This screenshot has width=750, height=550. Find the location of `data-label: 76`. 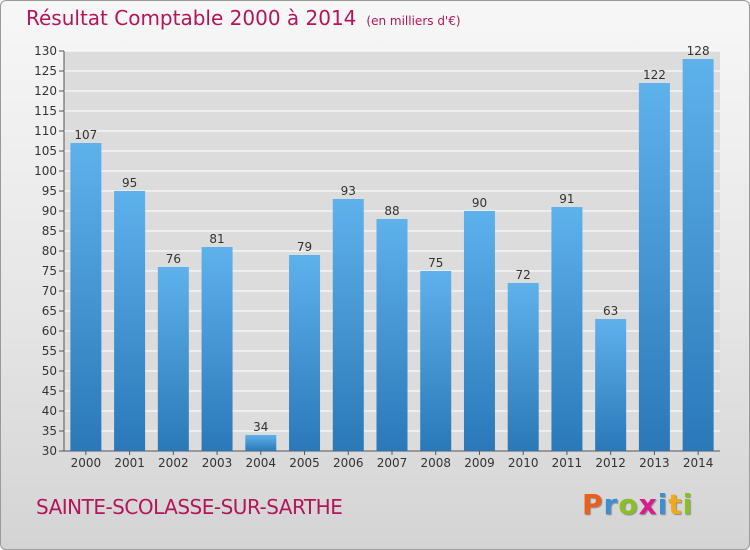

data-label: 76 is located at coordinates (173, 259).